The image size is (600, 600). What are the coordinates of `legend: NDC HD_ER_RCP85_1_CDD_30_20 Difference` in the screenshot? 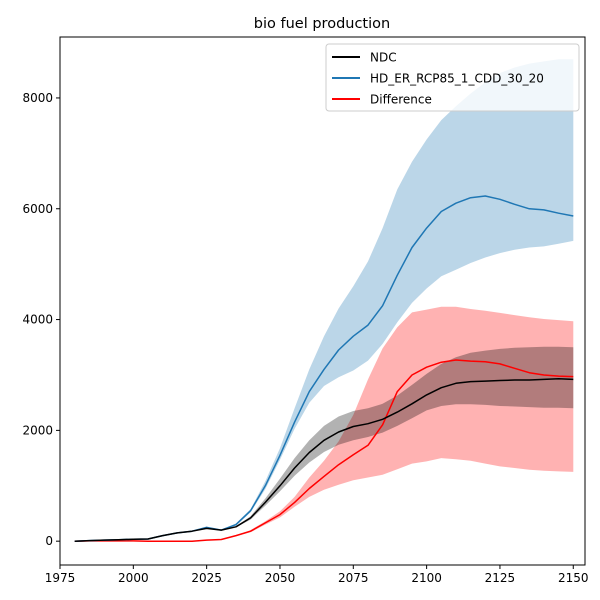 It's located at (452, 77).